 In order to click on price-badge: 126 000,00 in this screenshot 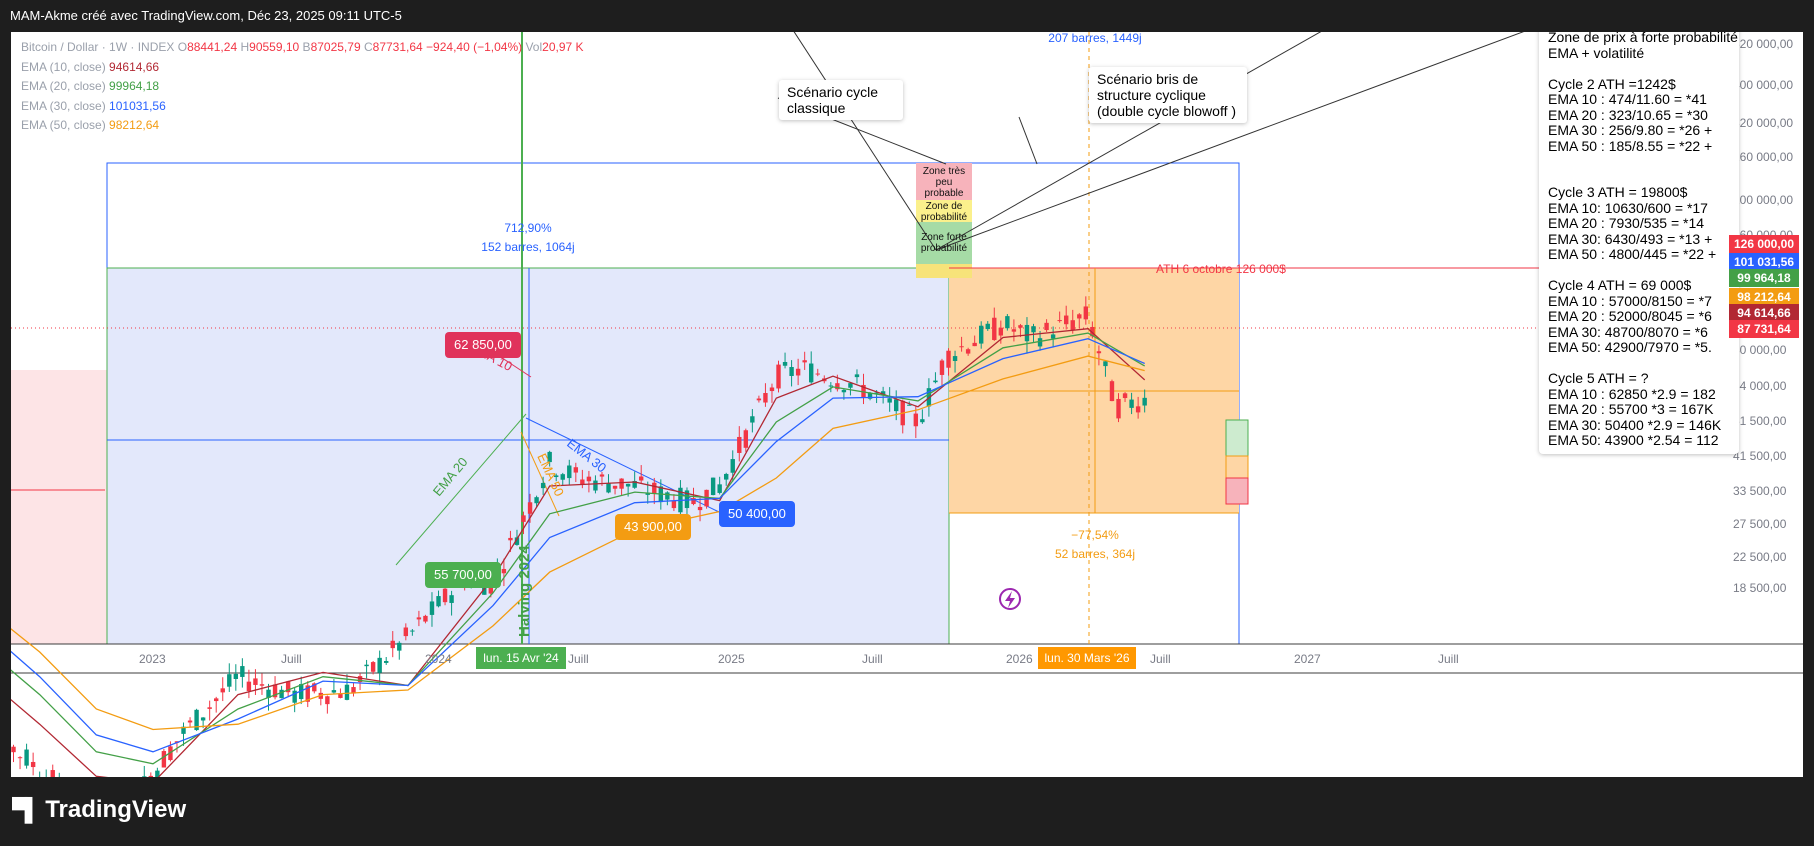, I will do `click(1764, 244)`.